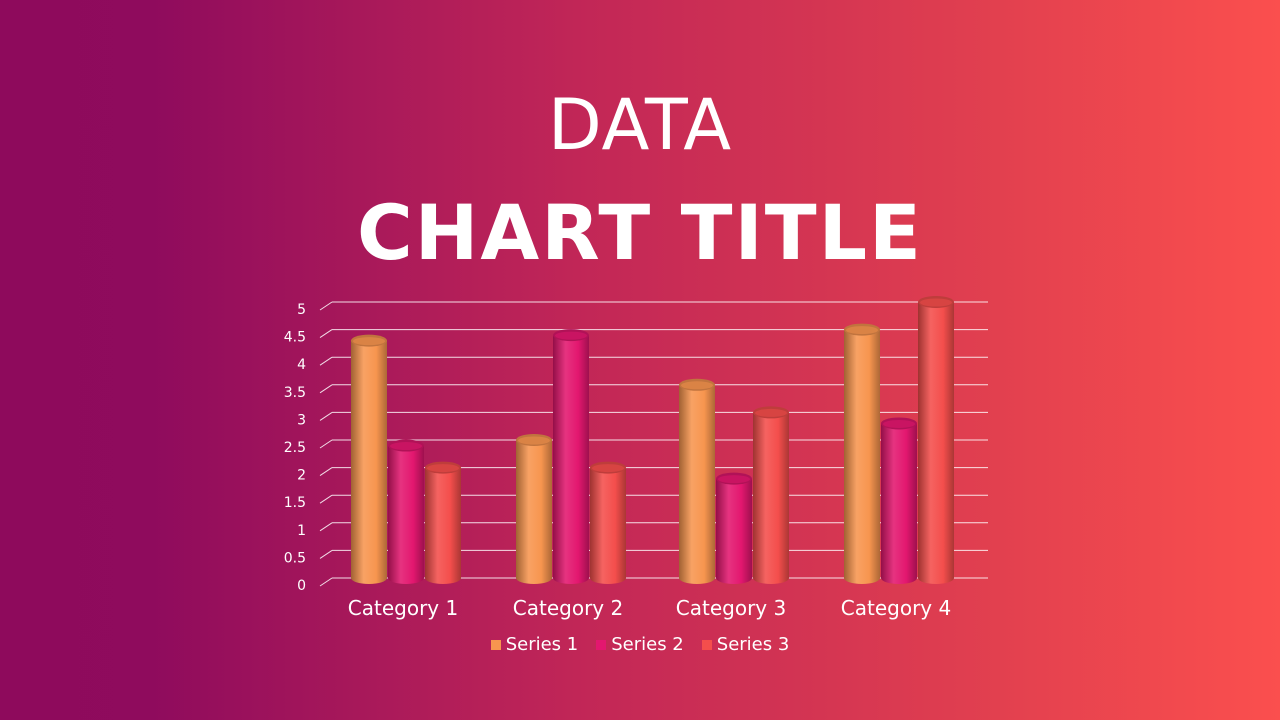 Image resolution: width=1280 pixels, height=720 pixels. What do you see at coordinates (542, 644) in the screenshot?
I see `legend-label: Series 1` at bounding box center [542, 644].